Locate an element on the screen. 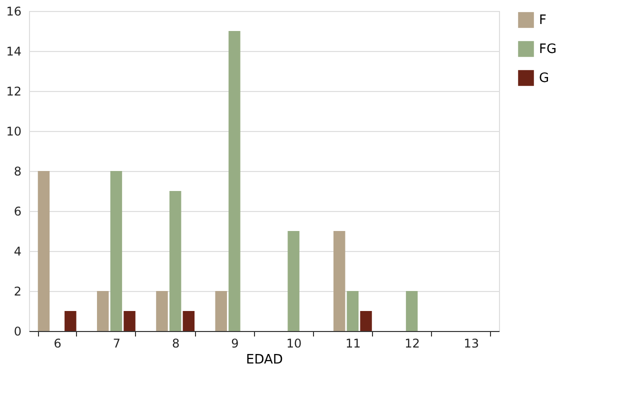 The image size is (641, 407). y-tick-label: 16 is located at coordinates (14, 11).